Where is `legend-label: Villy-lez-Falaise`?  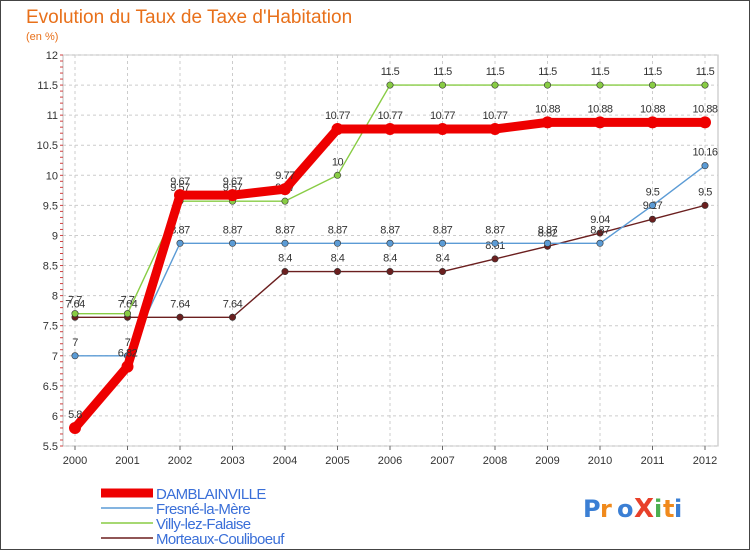 legend-label: Villy-lez-Falaise is located at coordinates (203, 524).